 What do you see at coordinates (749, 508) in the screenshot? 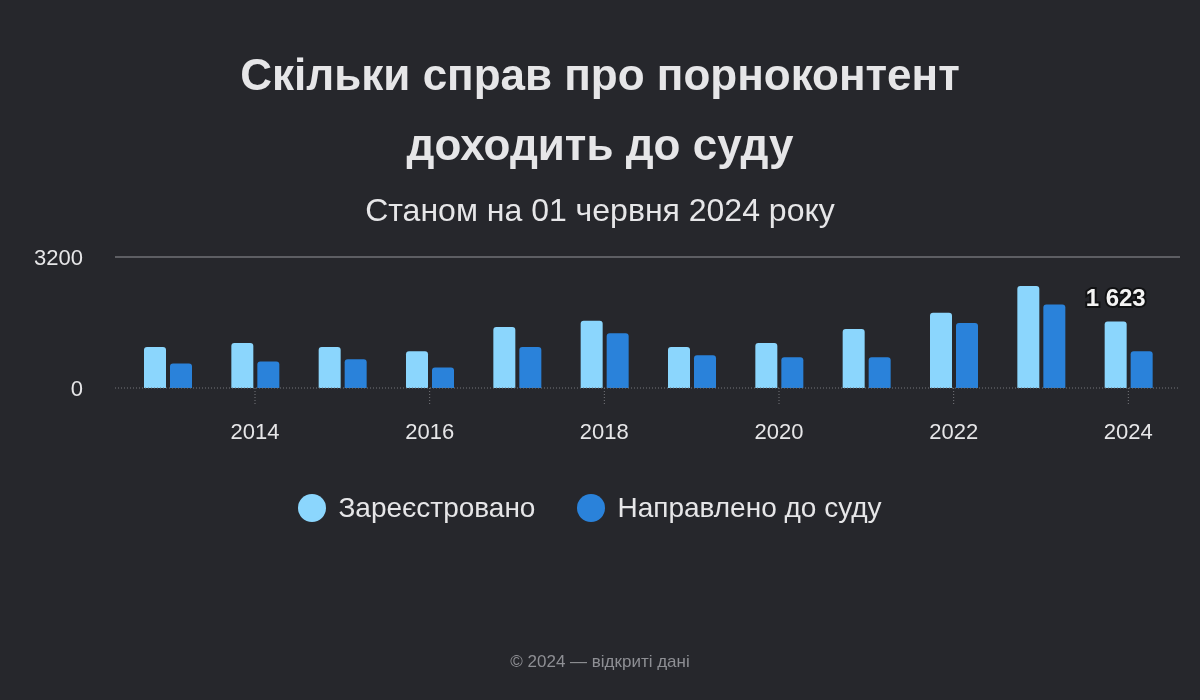
I see `legend-label: Направлено до суду` at bounding box center [749, 508].